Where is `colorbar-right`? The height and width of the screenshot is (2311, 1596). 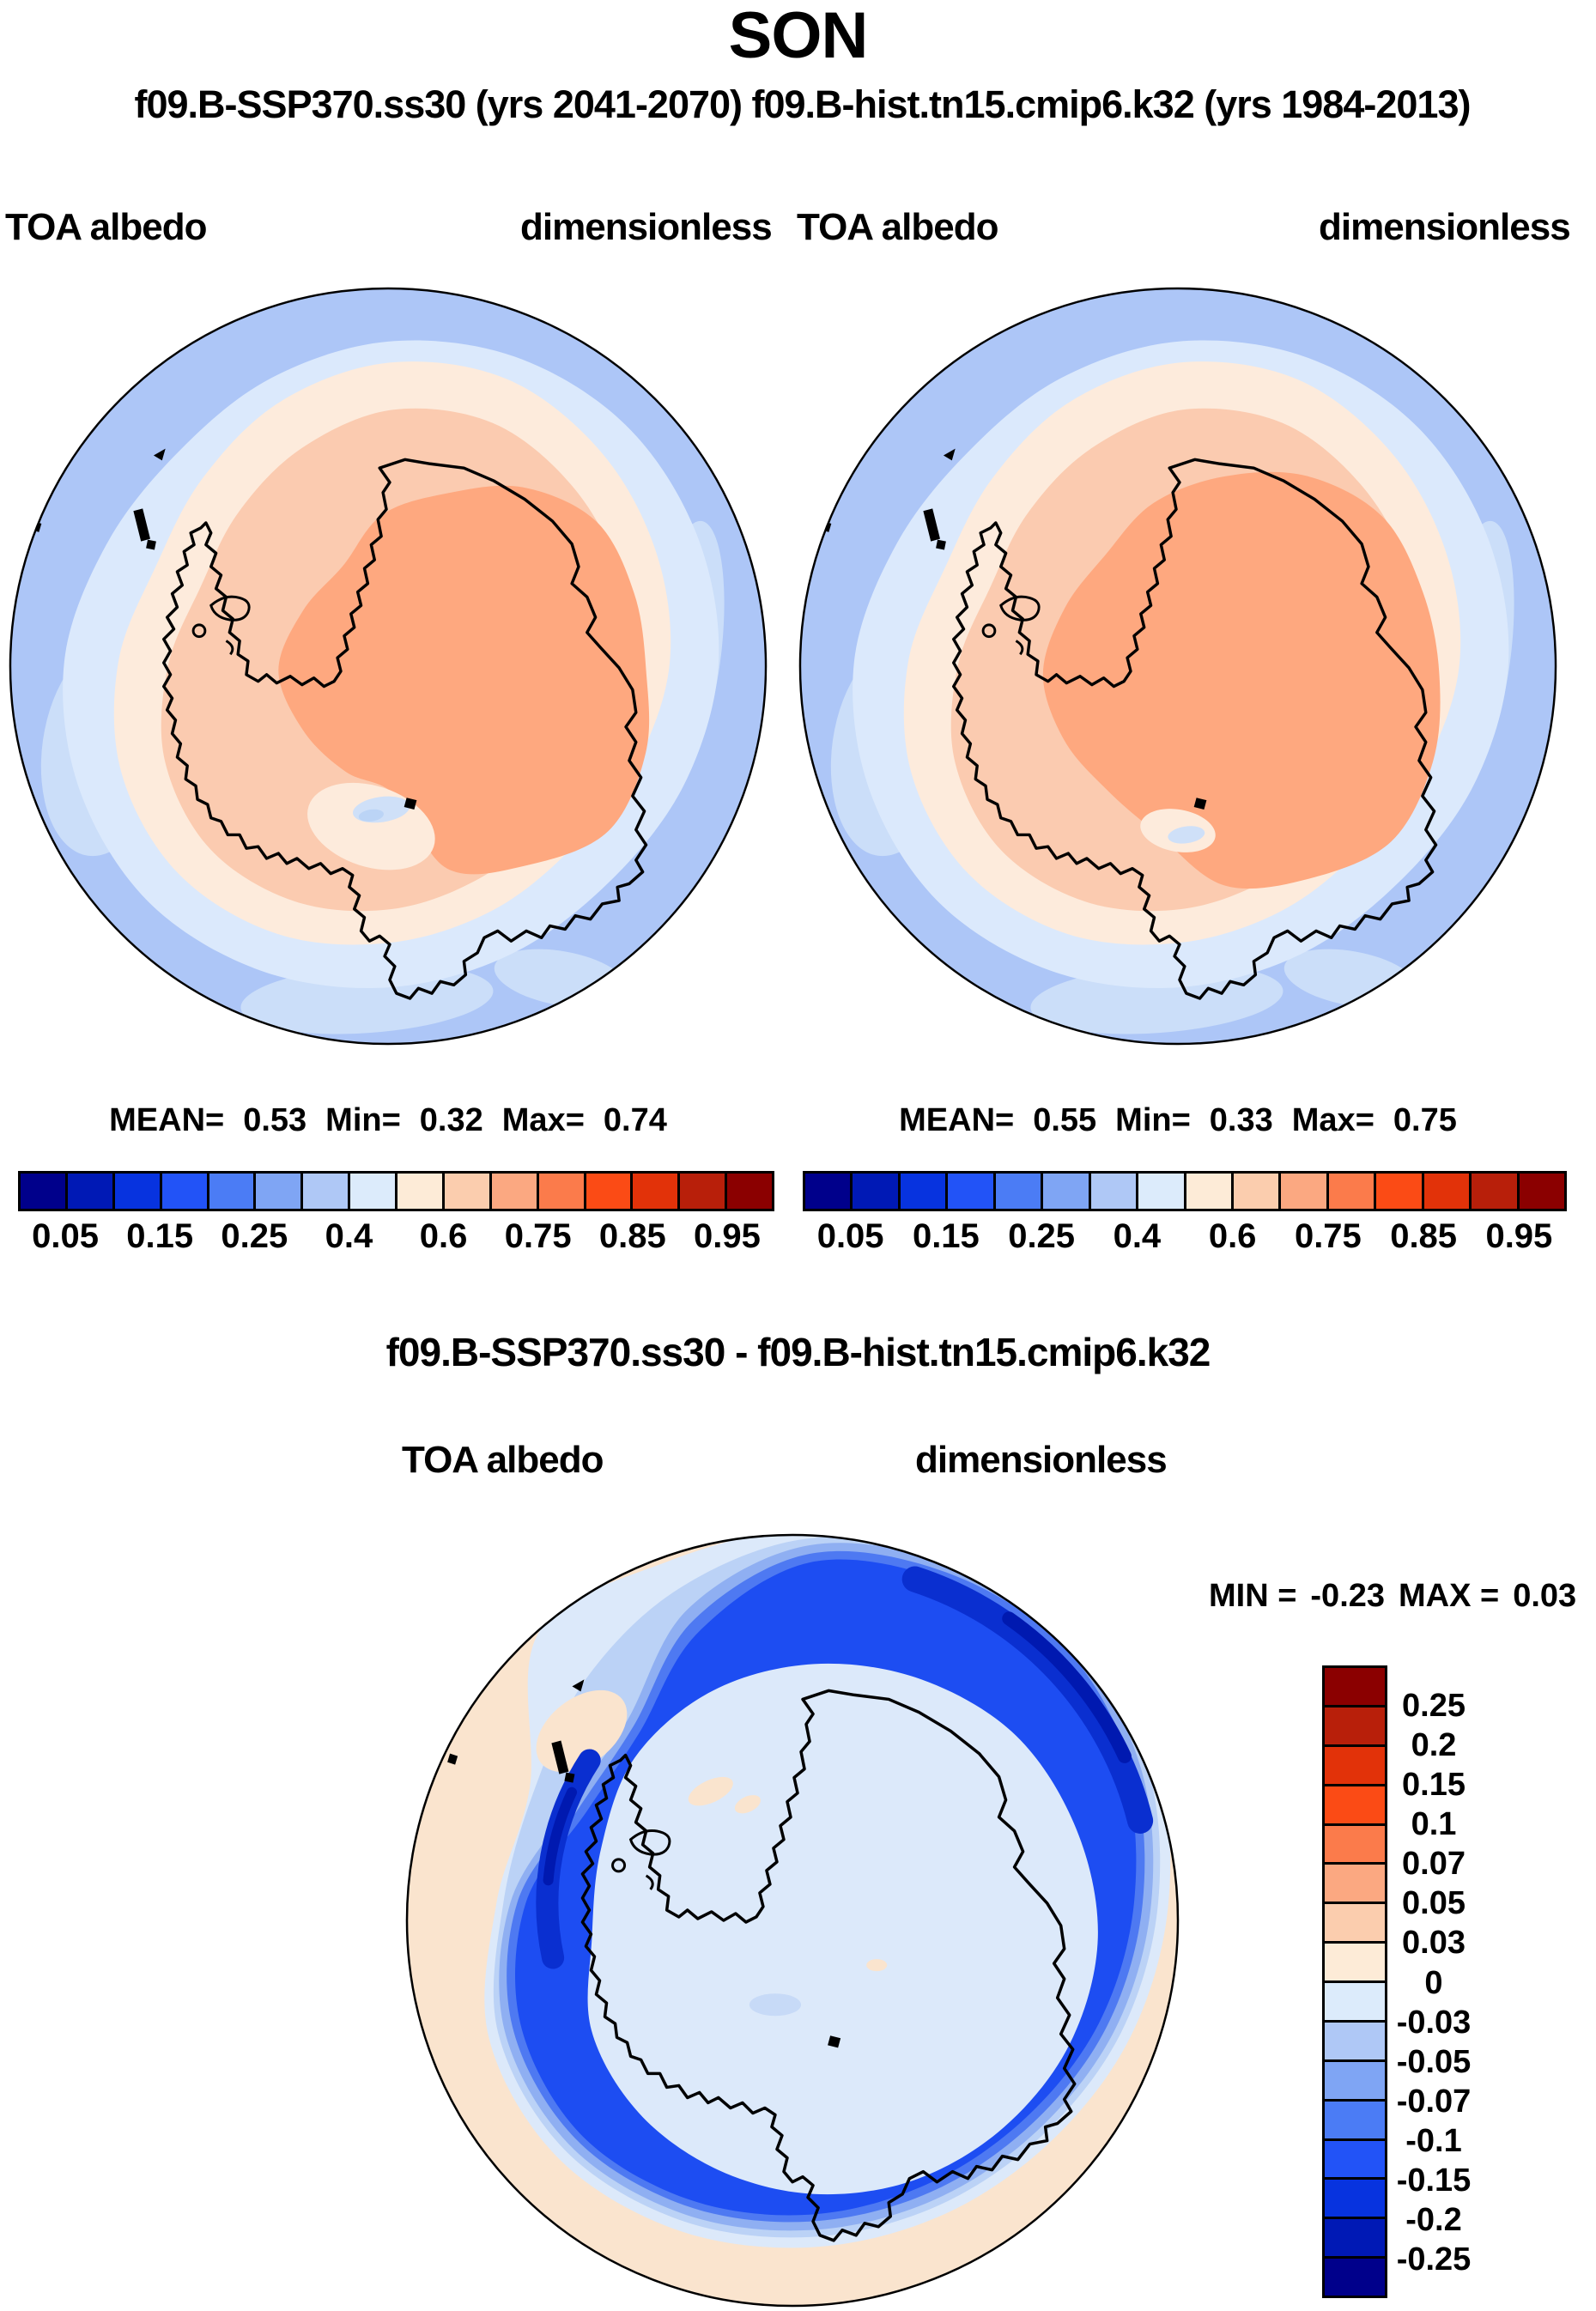 colorbar-right is located at coordinates (1185, 1191).